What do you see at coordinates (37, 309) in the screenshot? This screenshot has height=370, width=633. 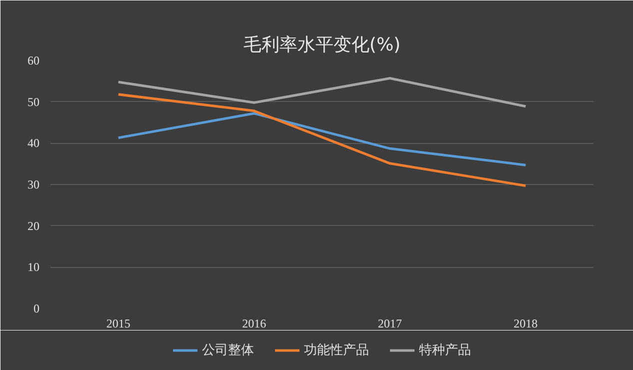 I see `y-tick-label: 0` at bounding box center [37, 309].